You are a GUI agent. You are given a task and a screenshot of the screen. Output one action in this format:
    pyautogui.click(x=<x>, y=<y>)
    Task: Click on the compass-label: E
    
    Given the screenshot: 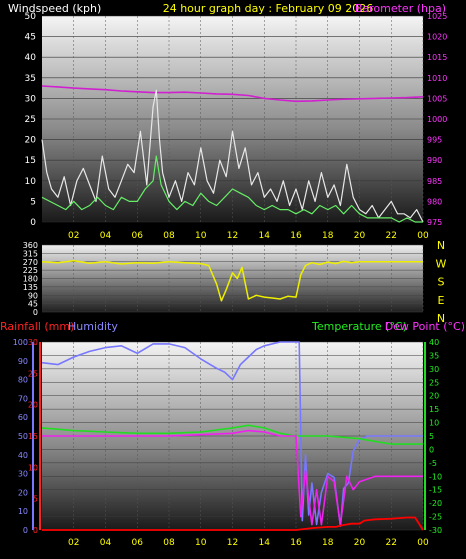 What is the action you would take?
    pyautogui.click(x=441, y=300)
    